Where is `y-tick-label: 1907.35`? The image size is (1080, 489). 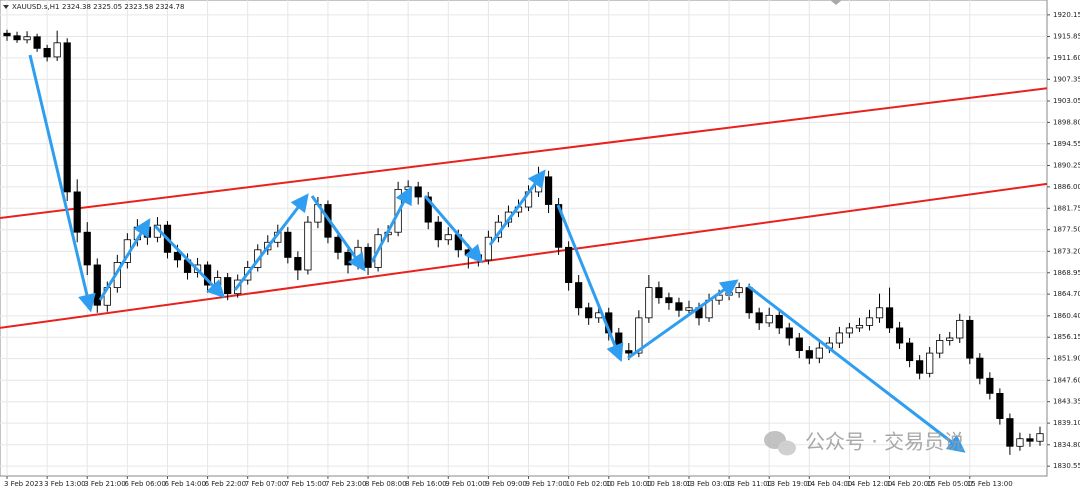
y-tick-label: 1907.35 is located at coordinates (1066, 79).